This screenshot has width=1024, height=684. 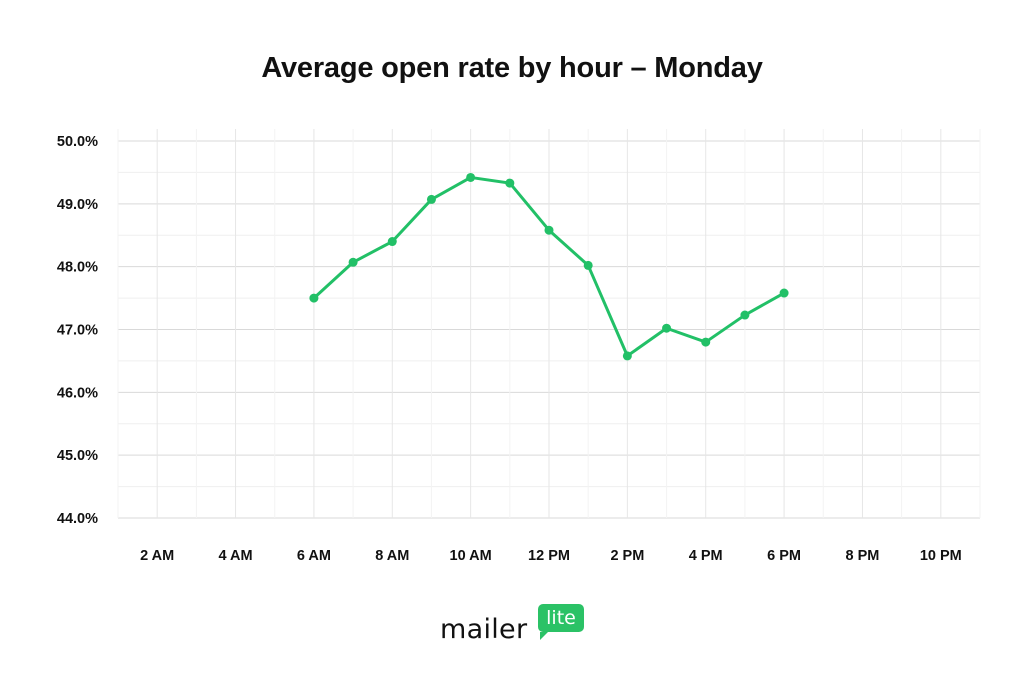 I want to click on x-tick-label: 4 PM, so click(x=706, y=556).